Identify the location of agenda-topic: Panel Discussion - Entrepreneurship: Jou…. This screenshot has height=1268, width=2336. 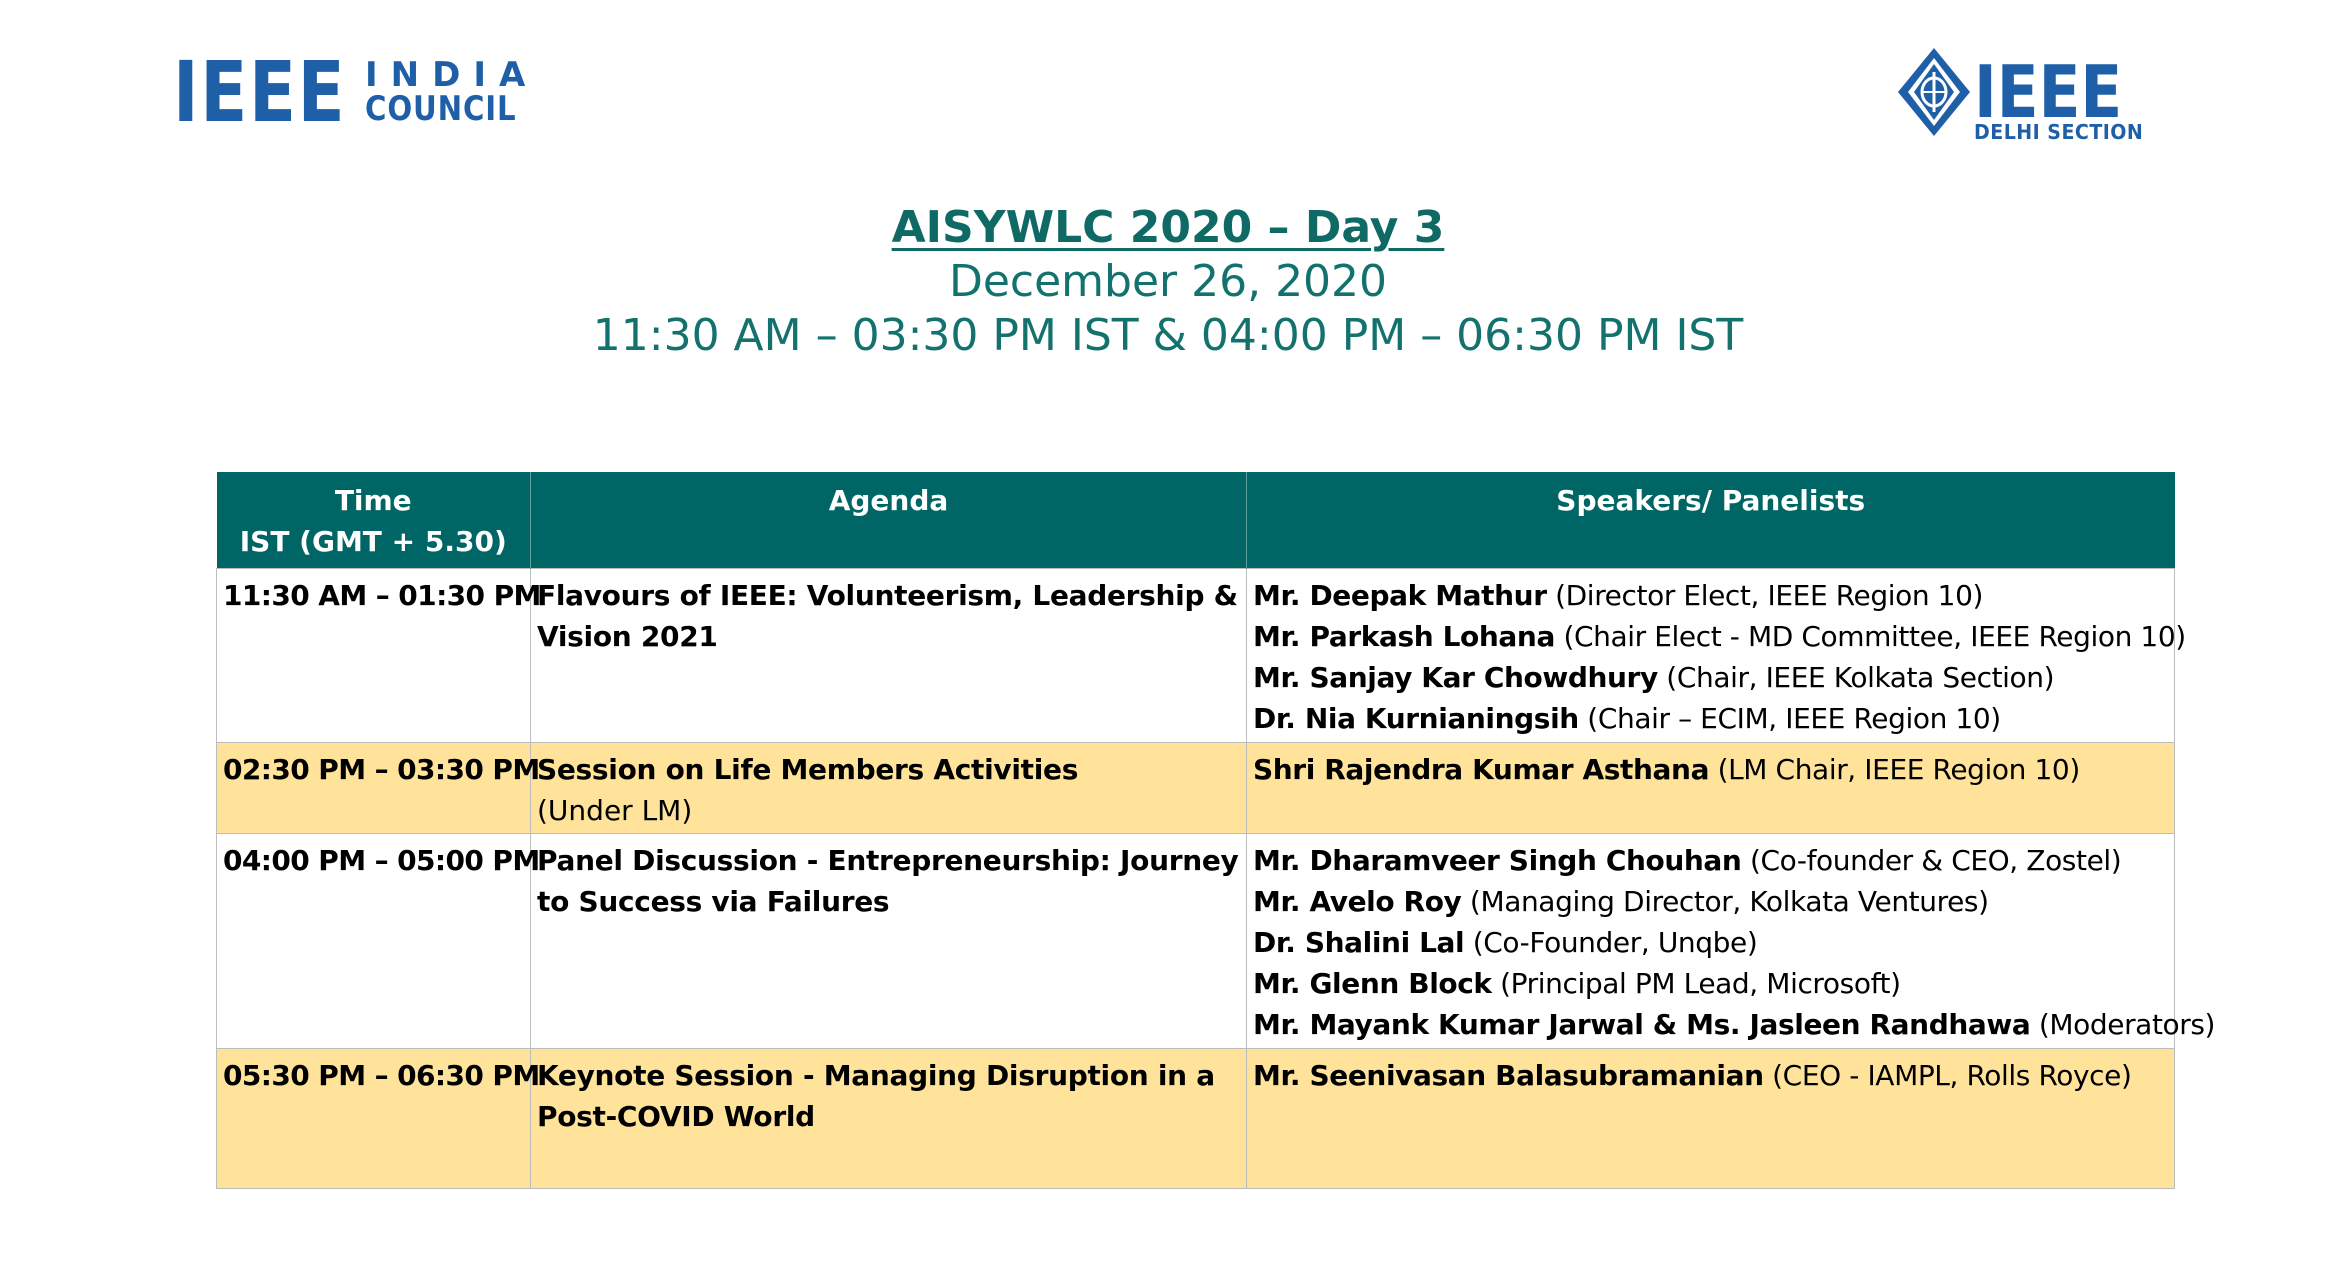
(888, 881).